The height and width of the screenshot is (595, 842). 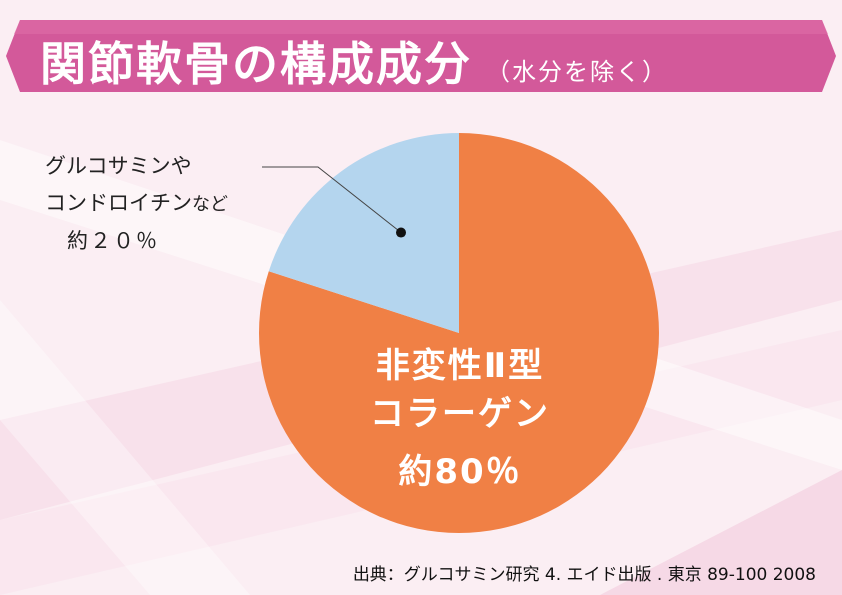 I want to click on collagen-label: 非変性Ⅱ型 コラーゲン 約80％, so click(x=460, y=422).